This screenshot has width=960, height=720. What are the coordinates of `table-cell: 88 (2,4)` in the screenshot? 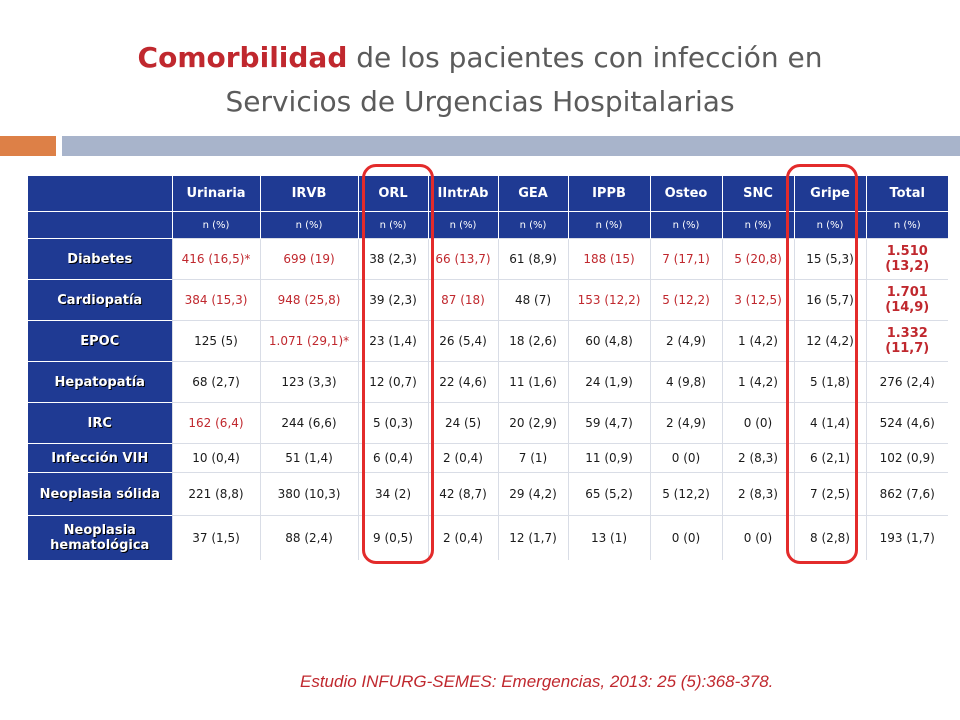 It's located at (308, 537).